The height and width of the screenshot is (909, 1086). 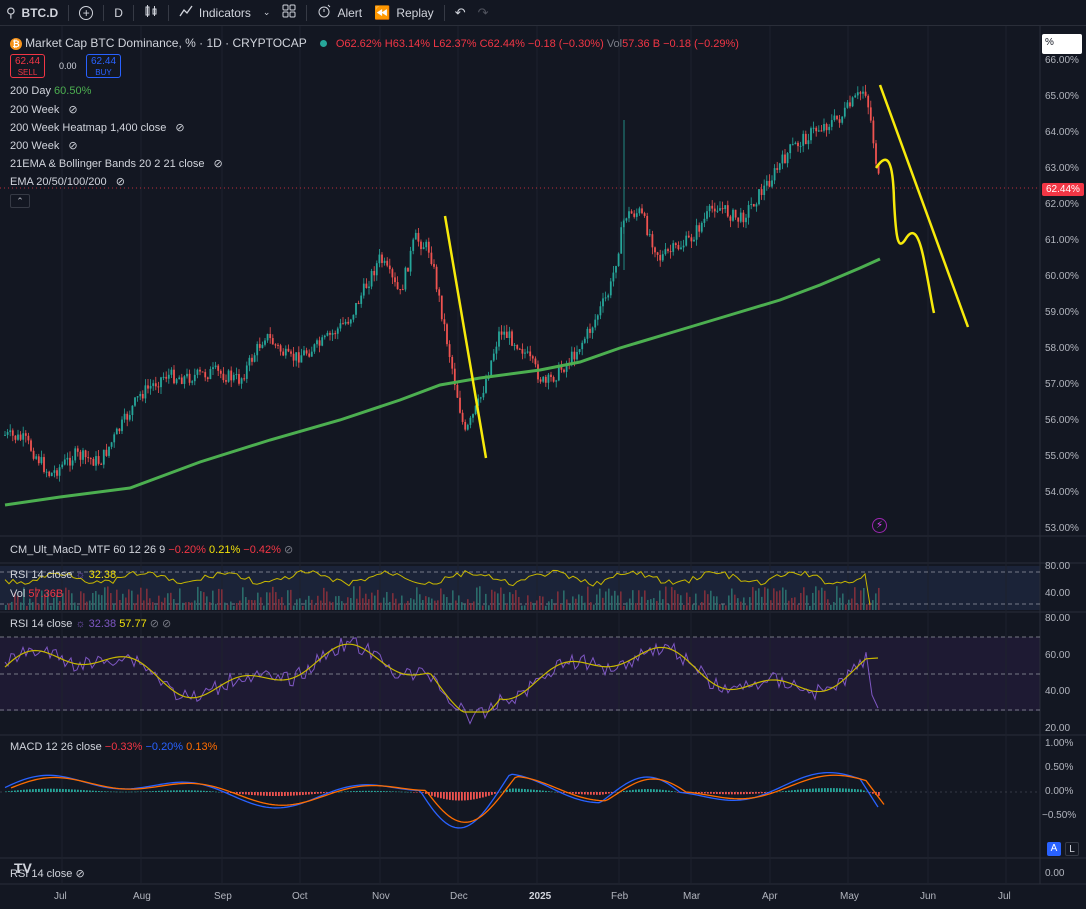 I want to click on study-ma200d: 200 Day 60.50%, so click(x=50, y=91).